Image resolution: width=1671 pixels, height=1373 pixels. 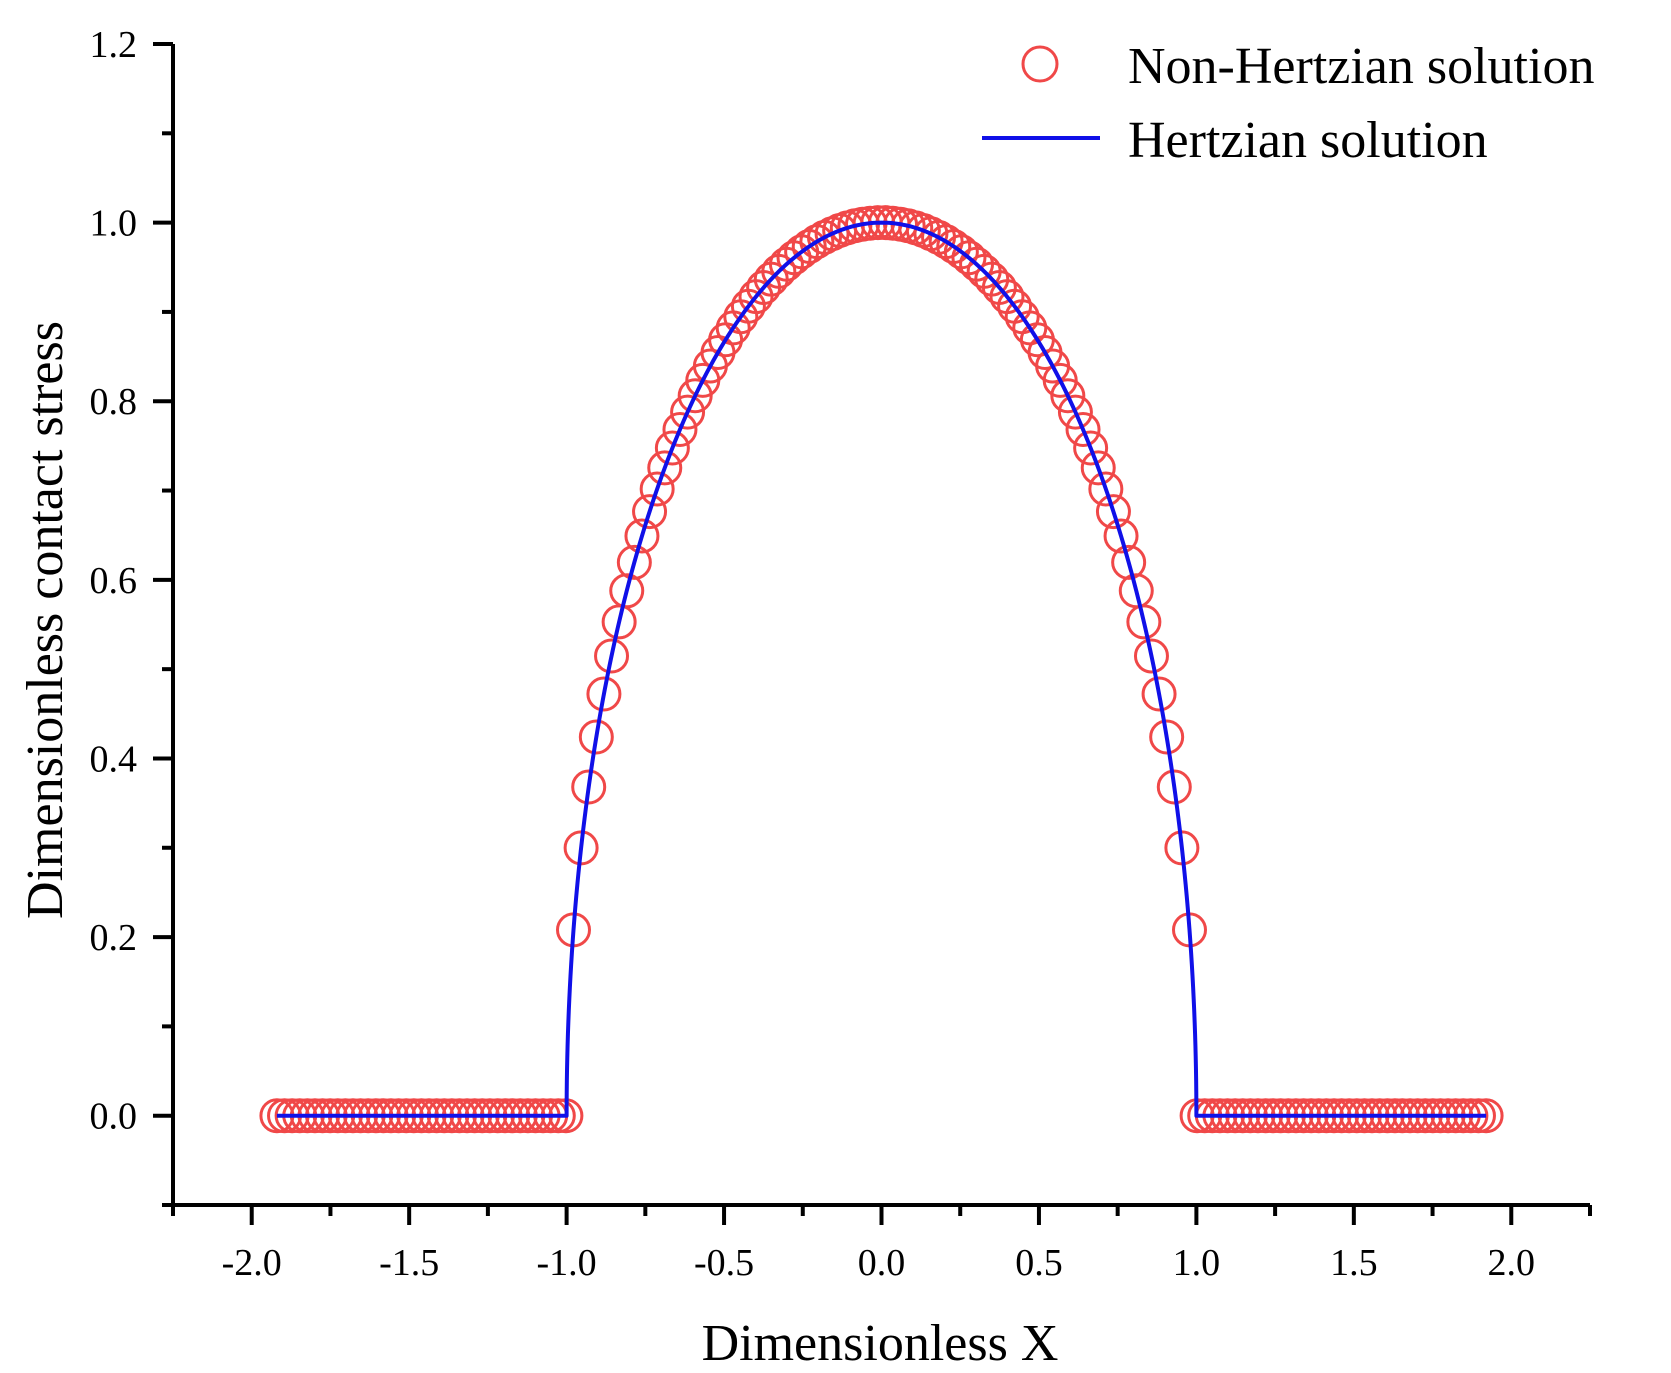 What do you see at coordinates (1361, 66) in the screenshot?
I see `legend-label-non-hertzian: Non-Hertzian solution` at bounding box center [1361, 66].